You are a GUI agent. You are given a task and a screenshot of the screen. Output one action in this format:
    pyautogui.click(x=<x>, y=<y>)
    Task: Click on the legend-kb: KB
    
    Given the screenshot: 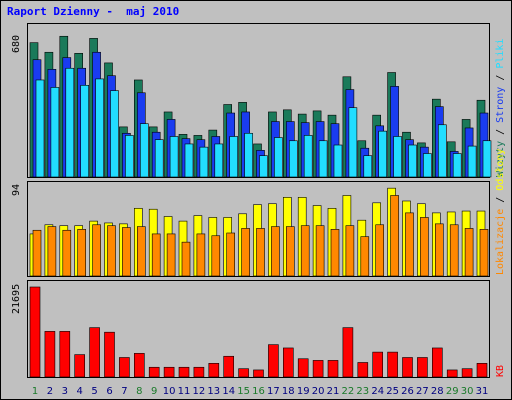 What is the action you would take?
    pyautogui.click(x=500, y=370)
    